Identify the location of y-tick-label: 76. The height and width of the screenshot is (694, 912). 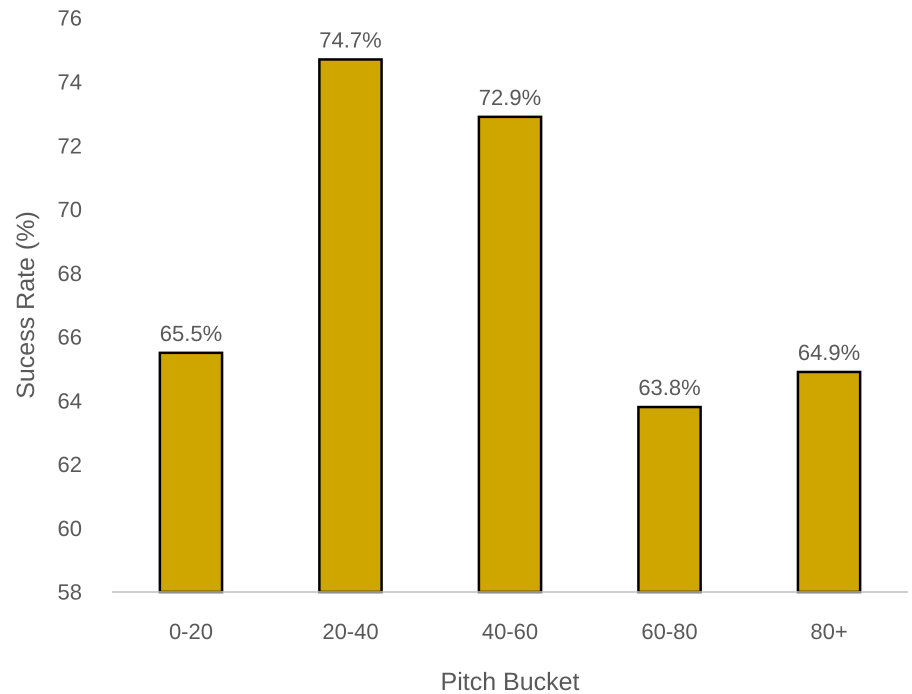
(70, 18).